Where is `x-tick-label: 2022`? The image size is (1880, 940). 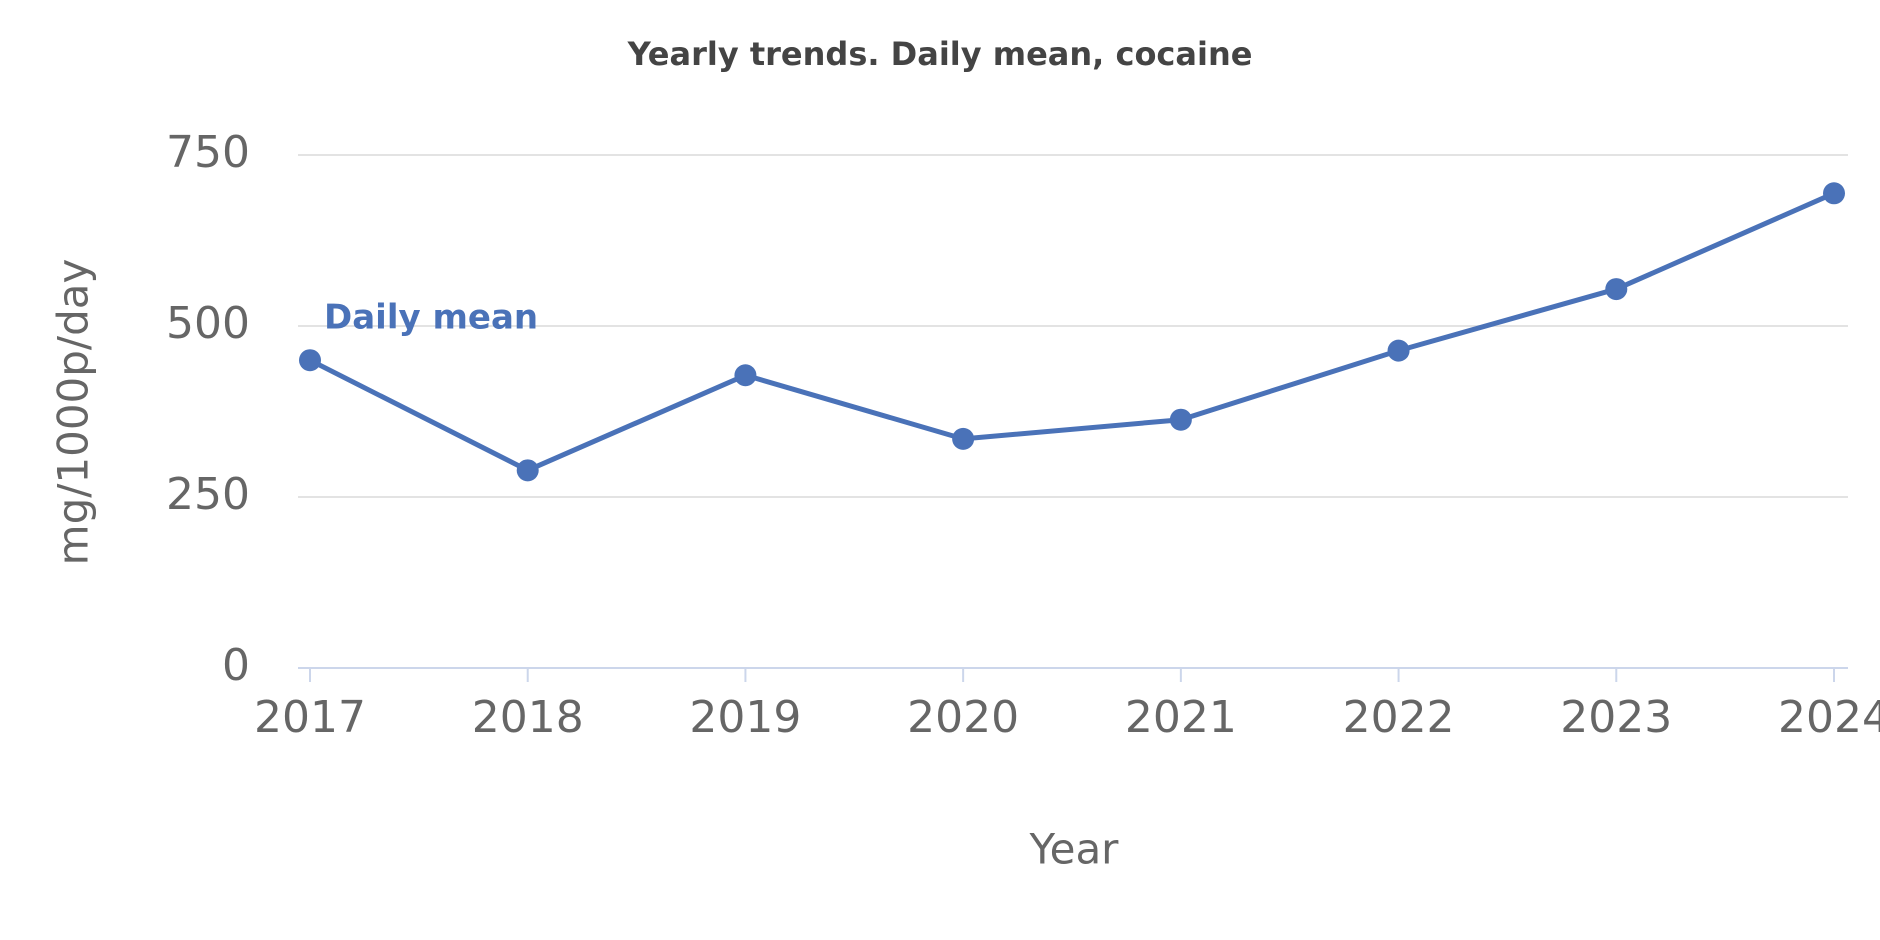
x-tick-label: 2022 is located at coordinates (1399, 717).